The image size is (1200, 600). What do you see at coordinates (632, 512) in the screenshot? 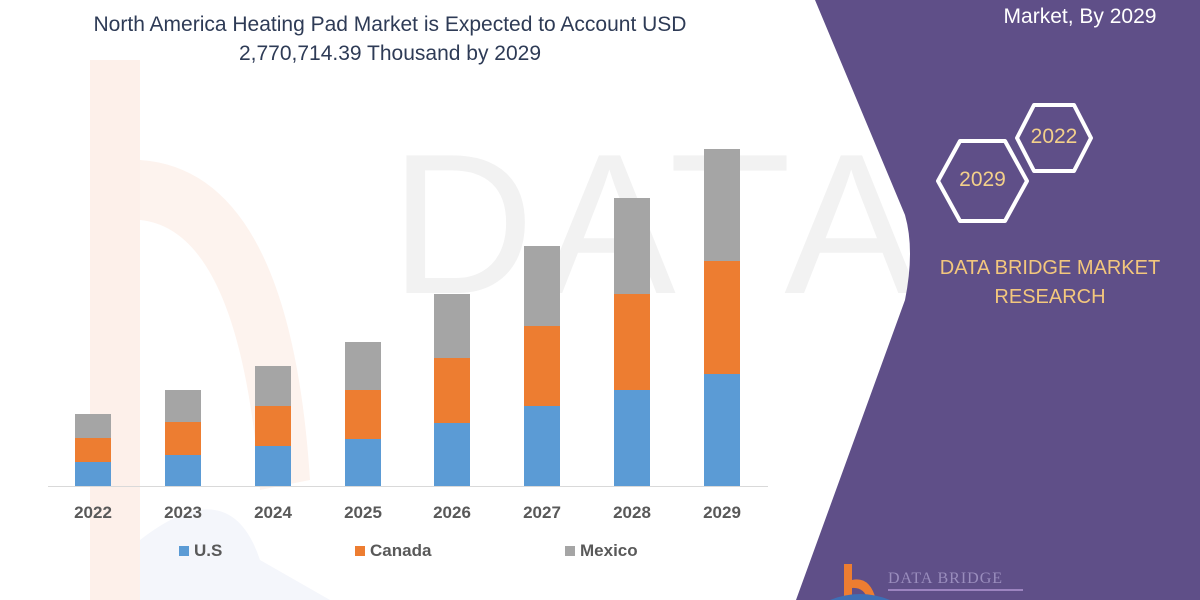
I see `x-axis-label: 2028` at bounding box center [632, 512].